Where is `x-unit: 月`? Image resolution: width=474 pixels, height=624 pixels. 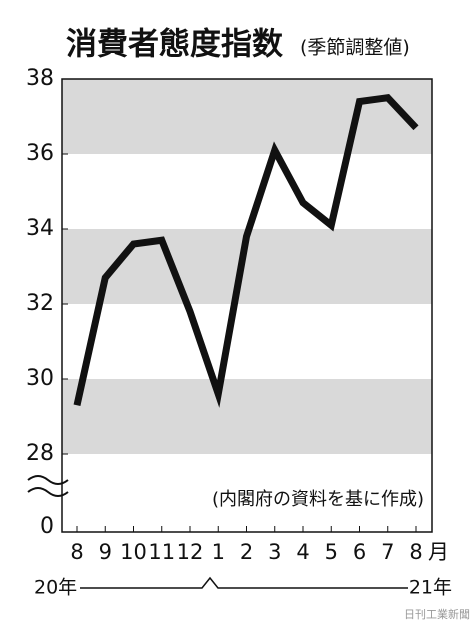
x-unit: 月 is located at coordinates (438, 552).